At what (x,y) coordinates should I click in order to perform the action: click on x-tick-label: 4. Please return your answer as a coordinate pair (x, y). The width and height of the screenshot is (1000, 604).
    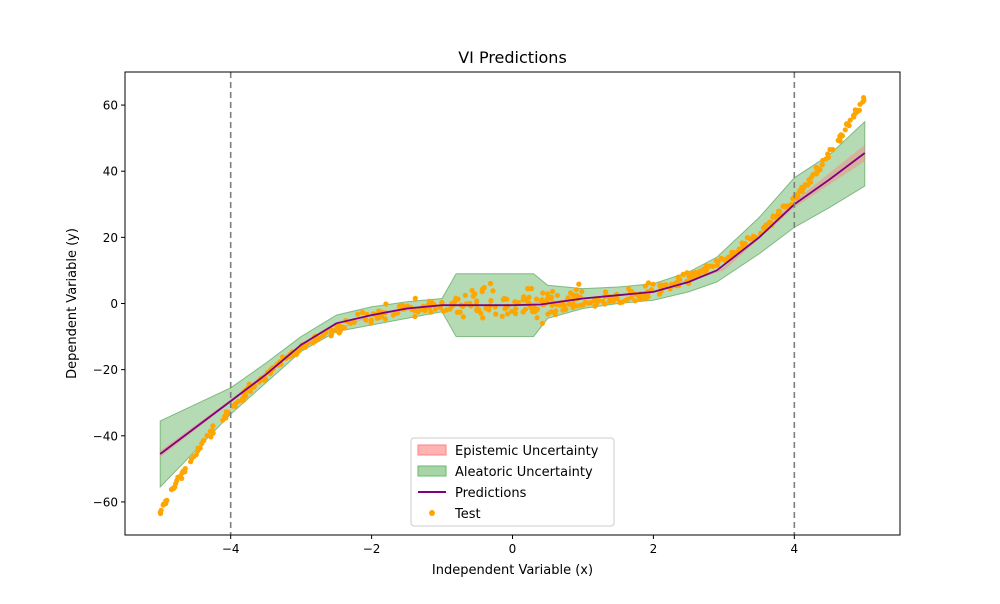
    Looking at the image, I should click on (794, 549).